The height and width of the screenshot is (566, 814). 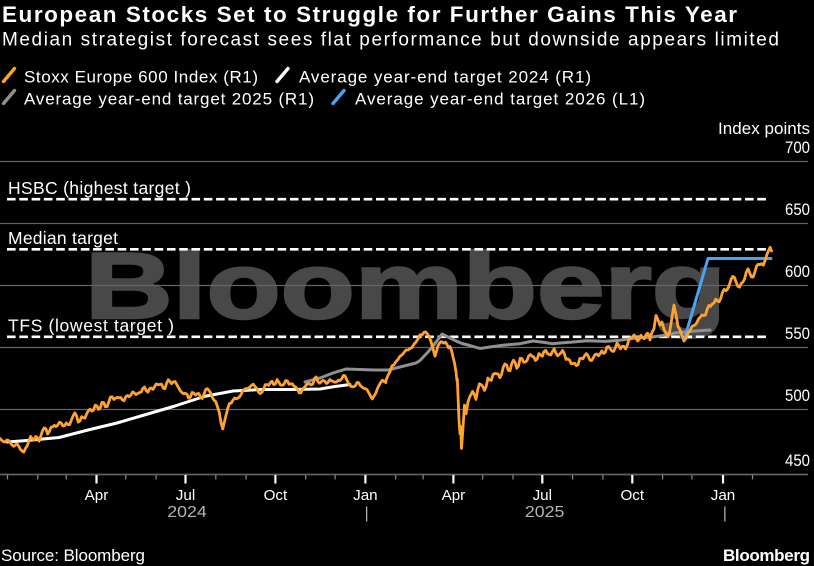 I want to click on svg-text: Median target, so click(x=63, y=238).